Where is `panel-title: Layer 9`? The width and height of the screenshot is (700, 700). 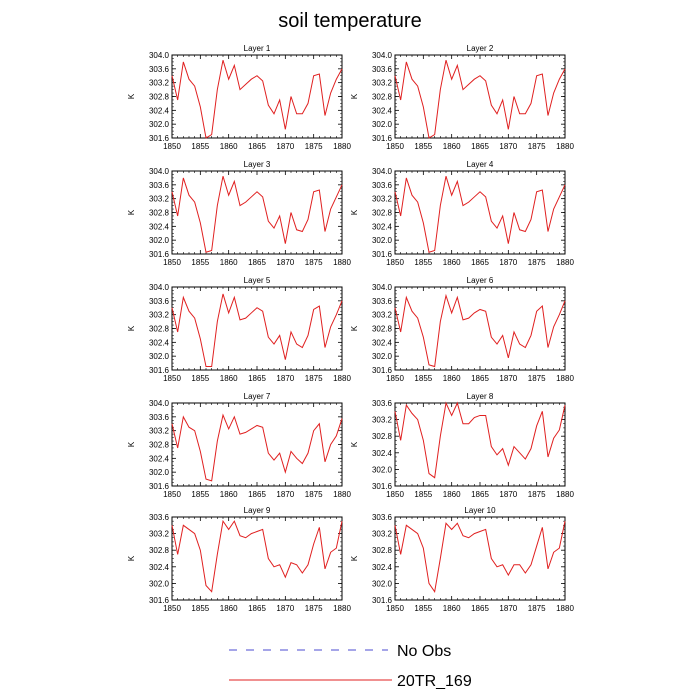
panel-title: Layer 9 is located at coordinates (257, 510).